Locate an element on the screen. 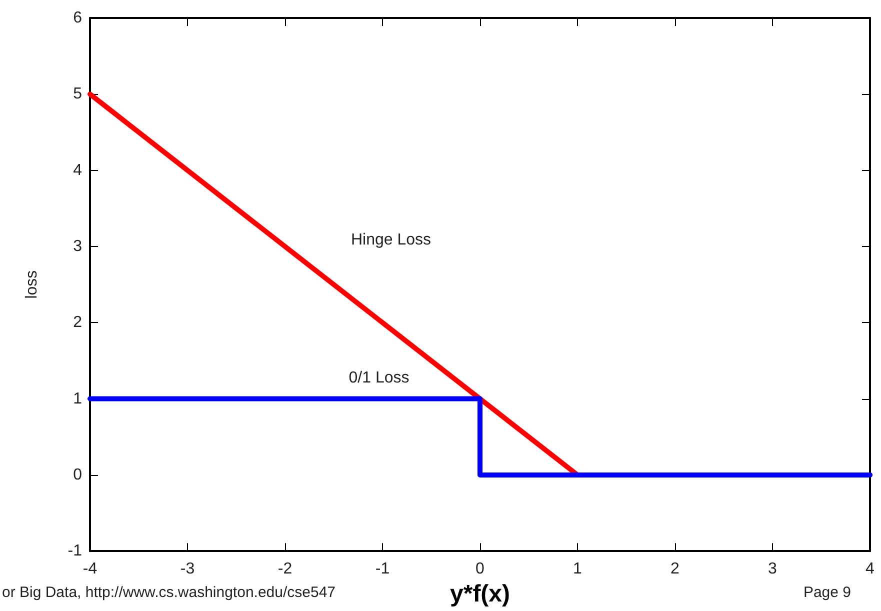 The height and width of the screenshot is (611, 881). annotation: Hinge Loss is located at coordinates (391, 240).